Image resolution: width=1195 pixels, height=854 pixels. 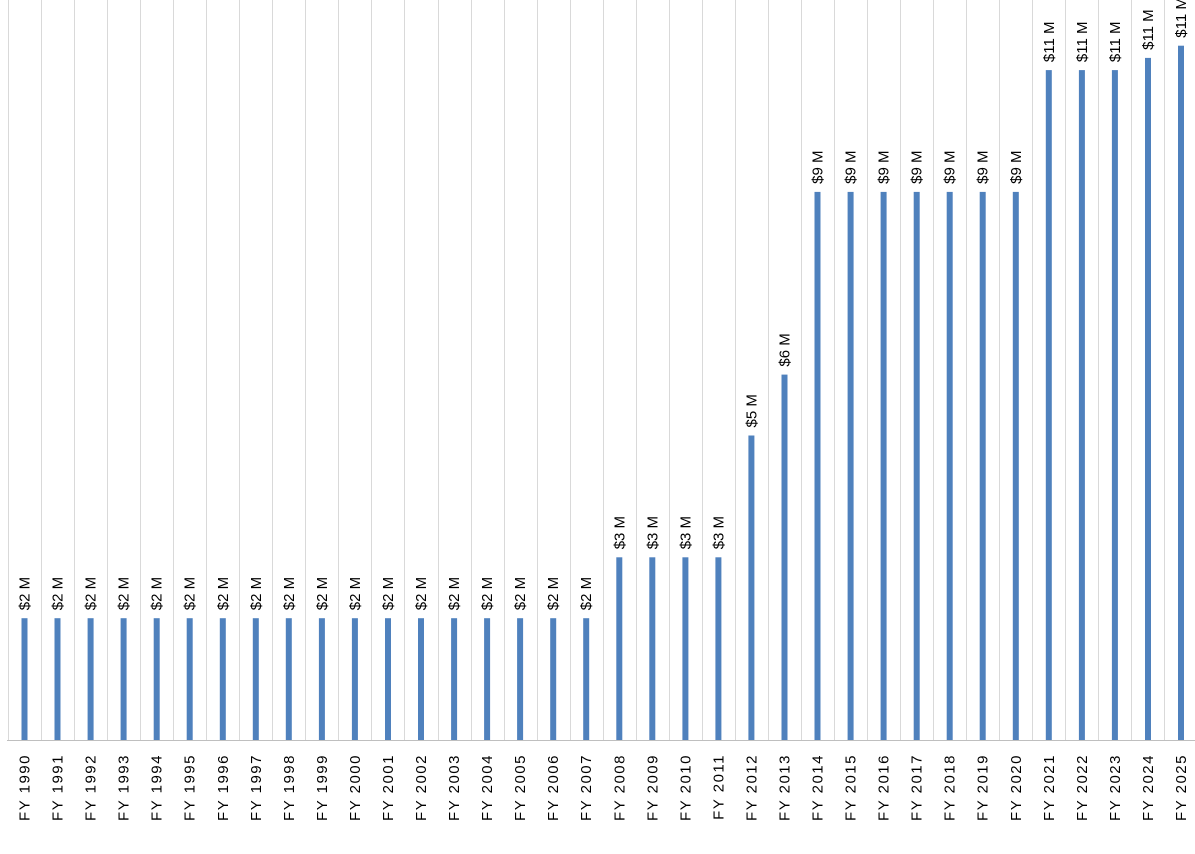 I want to click on x-tick-label: FY 2018, so click(x=950, y=787).